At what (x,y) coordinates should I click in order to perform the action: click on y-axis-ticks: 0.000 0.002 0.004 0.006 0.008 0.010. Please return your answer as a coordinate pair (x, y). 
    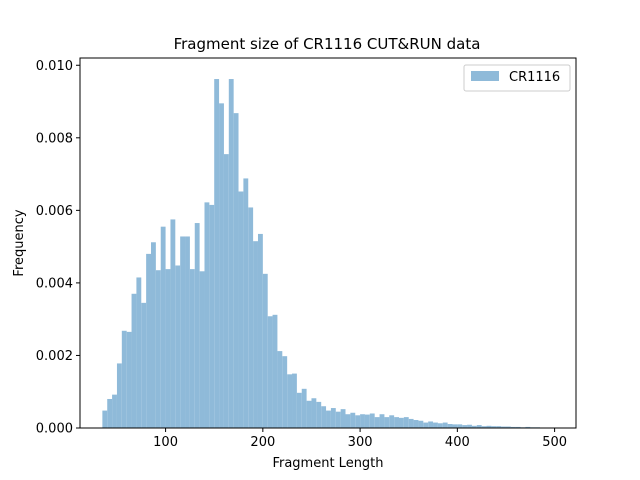
    Looking at the image, I should click on (58, 248).